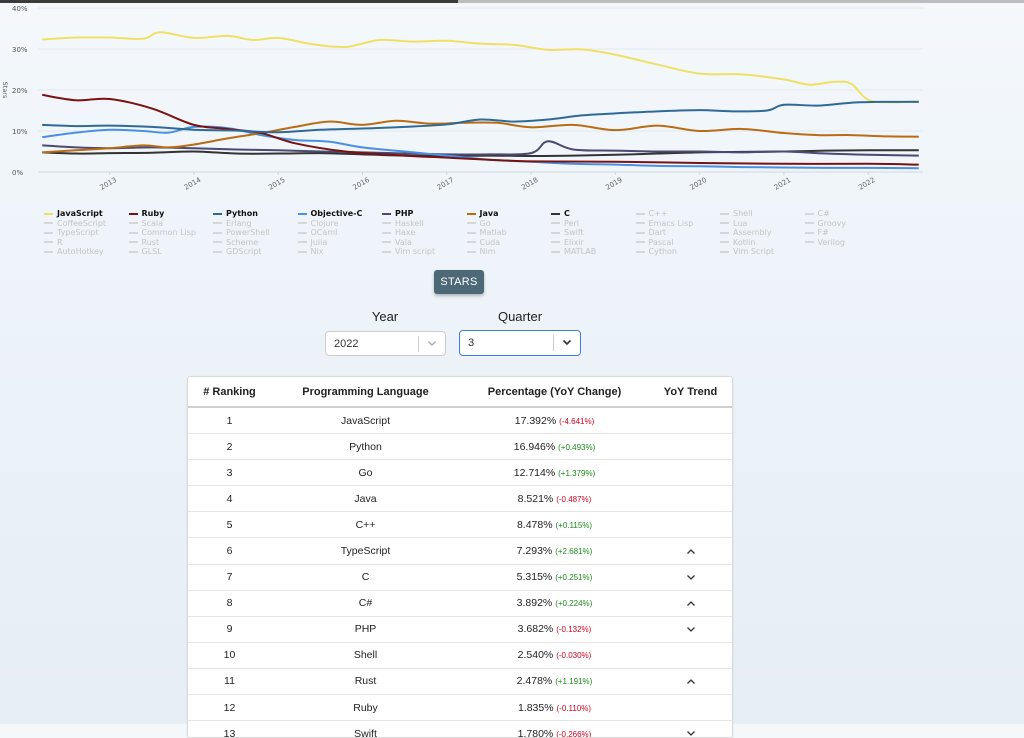 The width and height of the screenshot is (1024, 738). I want to click on legend-item-kotlin: Kotlin, so click(762, 243).